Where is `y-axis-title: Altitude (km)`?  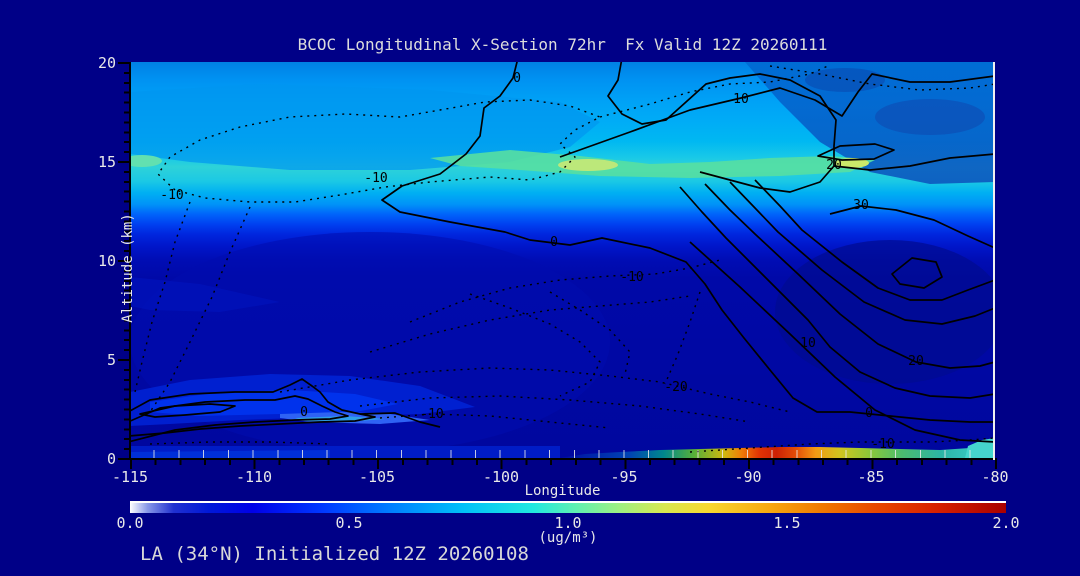 y-axis-title: Altitude (km) is located at coordinates (127, 268).